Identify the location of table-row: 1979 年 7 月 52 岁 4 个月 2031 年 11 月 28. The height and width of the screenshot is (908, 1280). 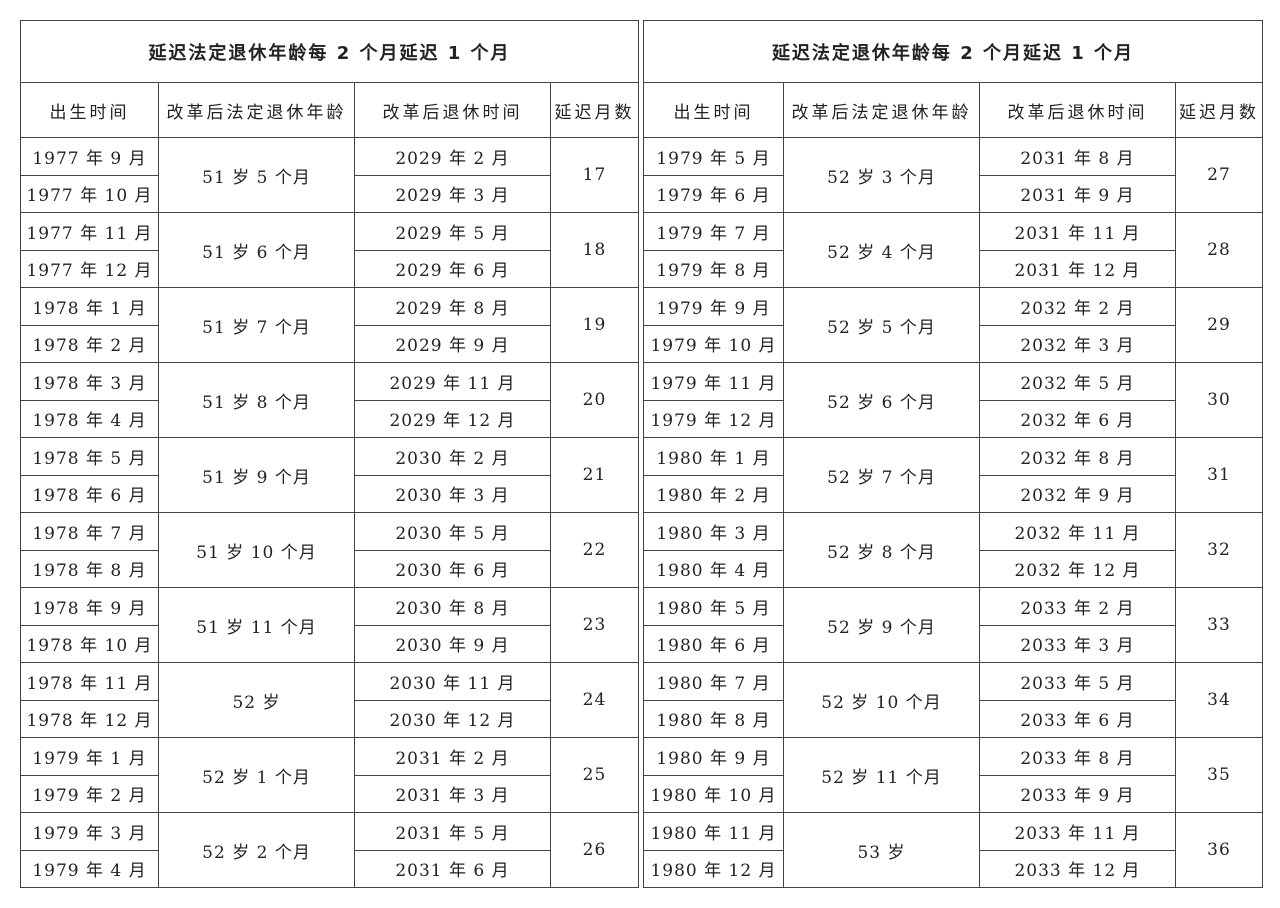
(953, 250).